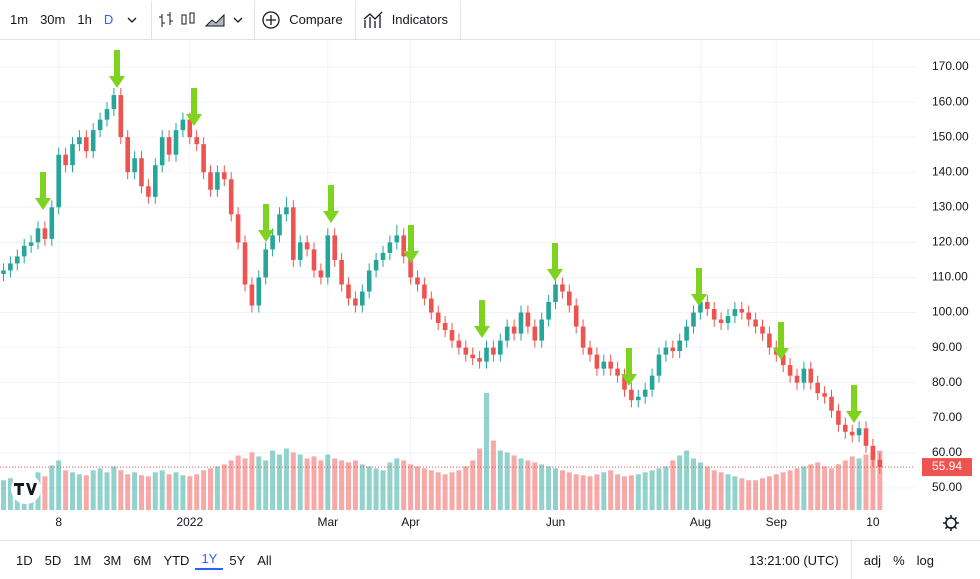 This screenshot has width=980, height=579. I want to click on interval: 1m, so click(19, 19).